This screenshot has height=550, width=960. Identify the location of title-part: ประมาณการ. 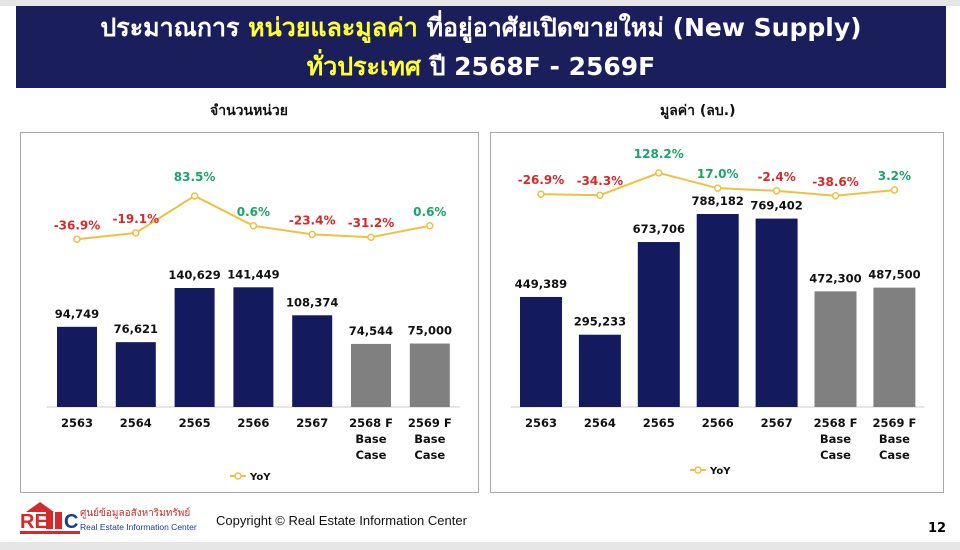
(174, 27).